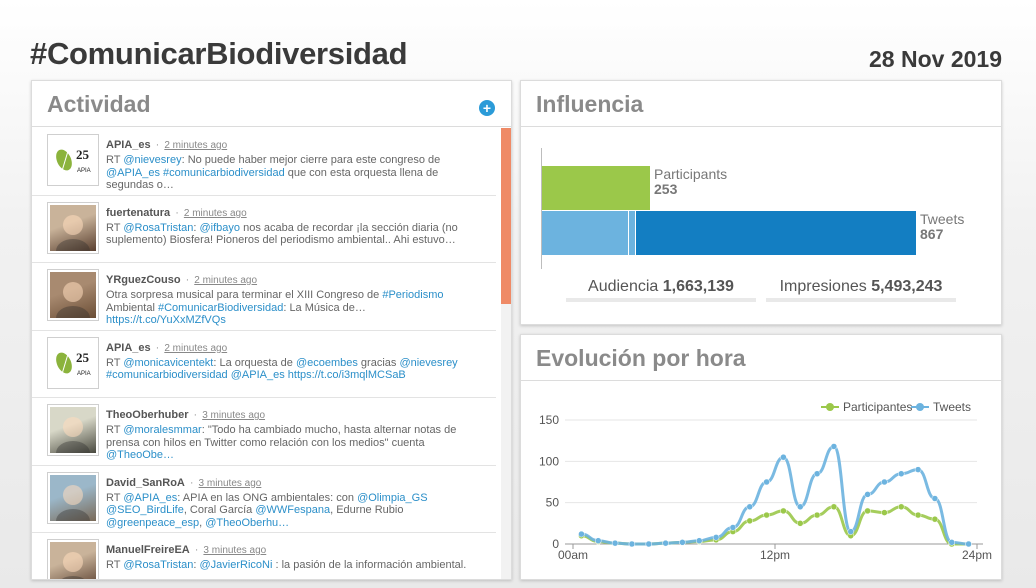 Image resolution: width=1036 pixels, height=588 pixels. What do you see at coordinates (761, 104) in the screenshot?
I see `influence-title: Influencia` at bounding box center [761, 104].